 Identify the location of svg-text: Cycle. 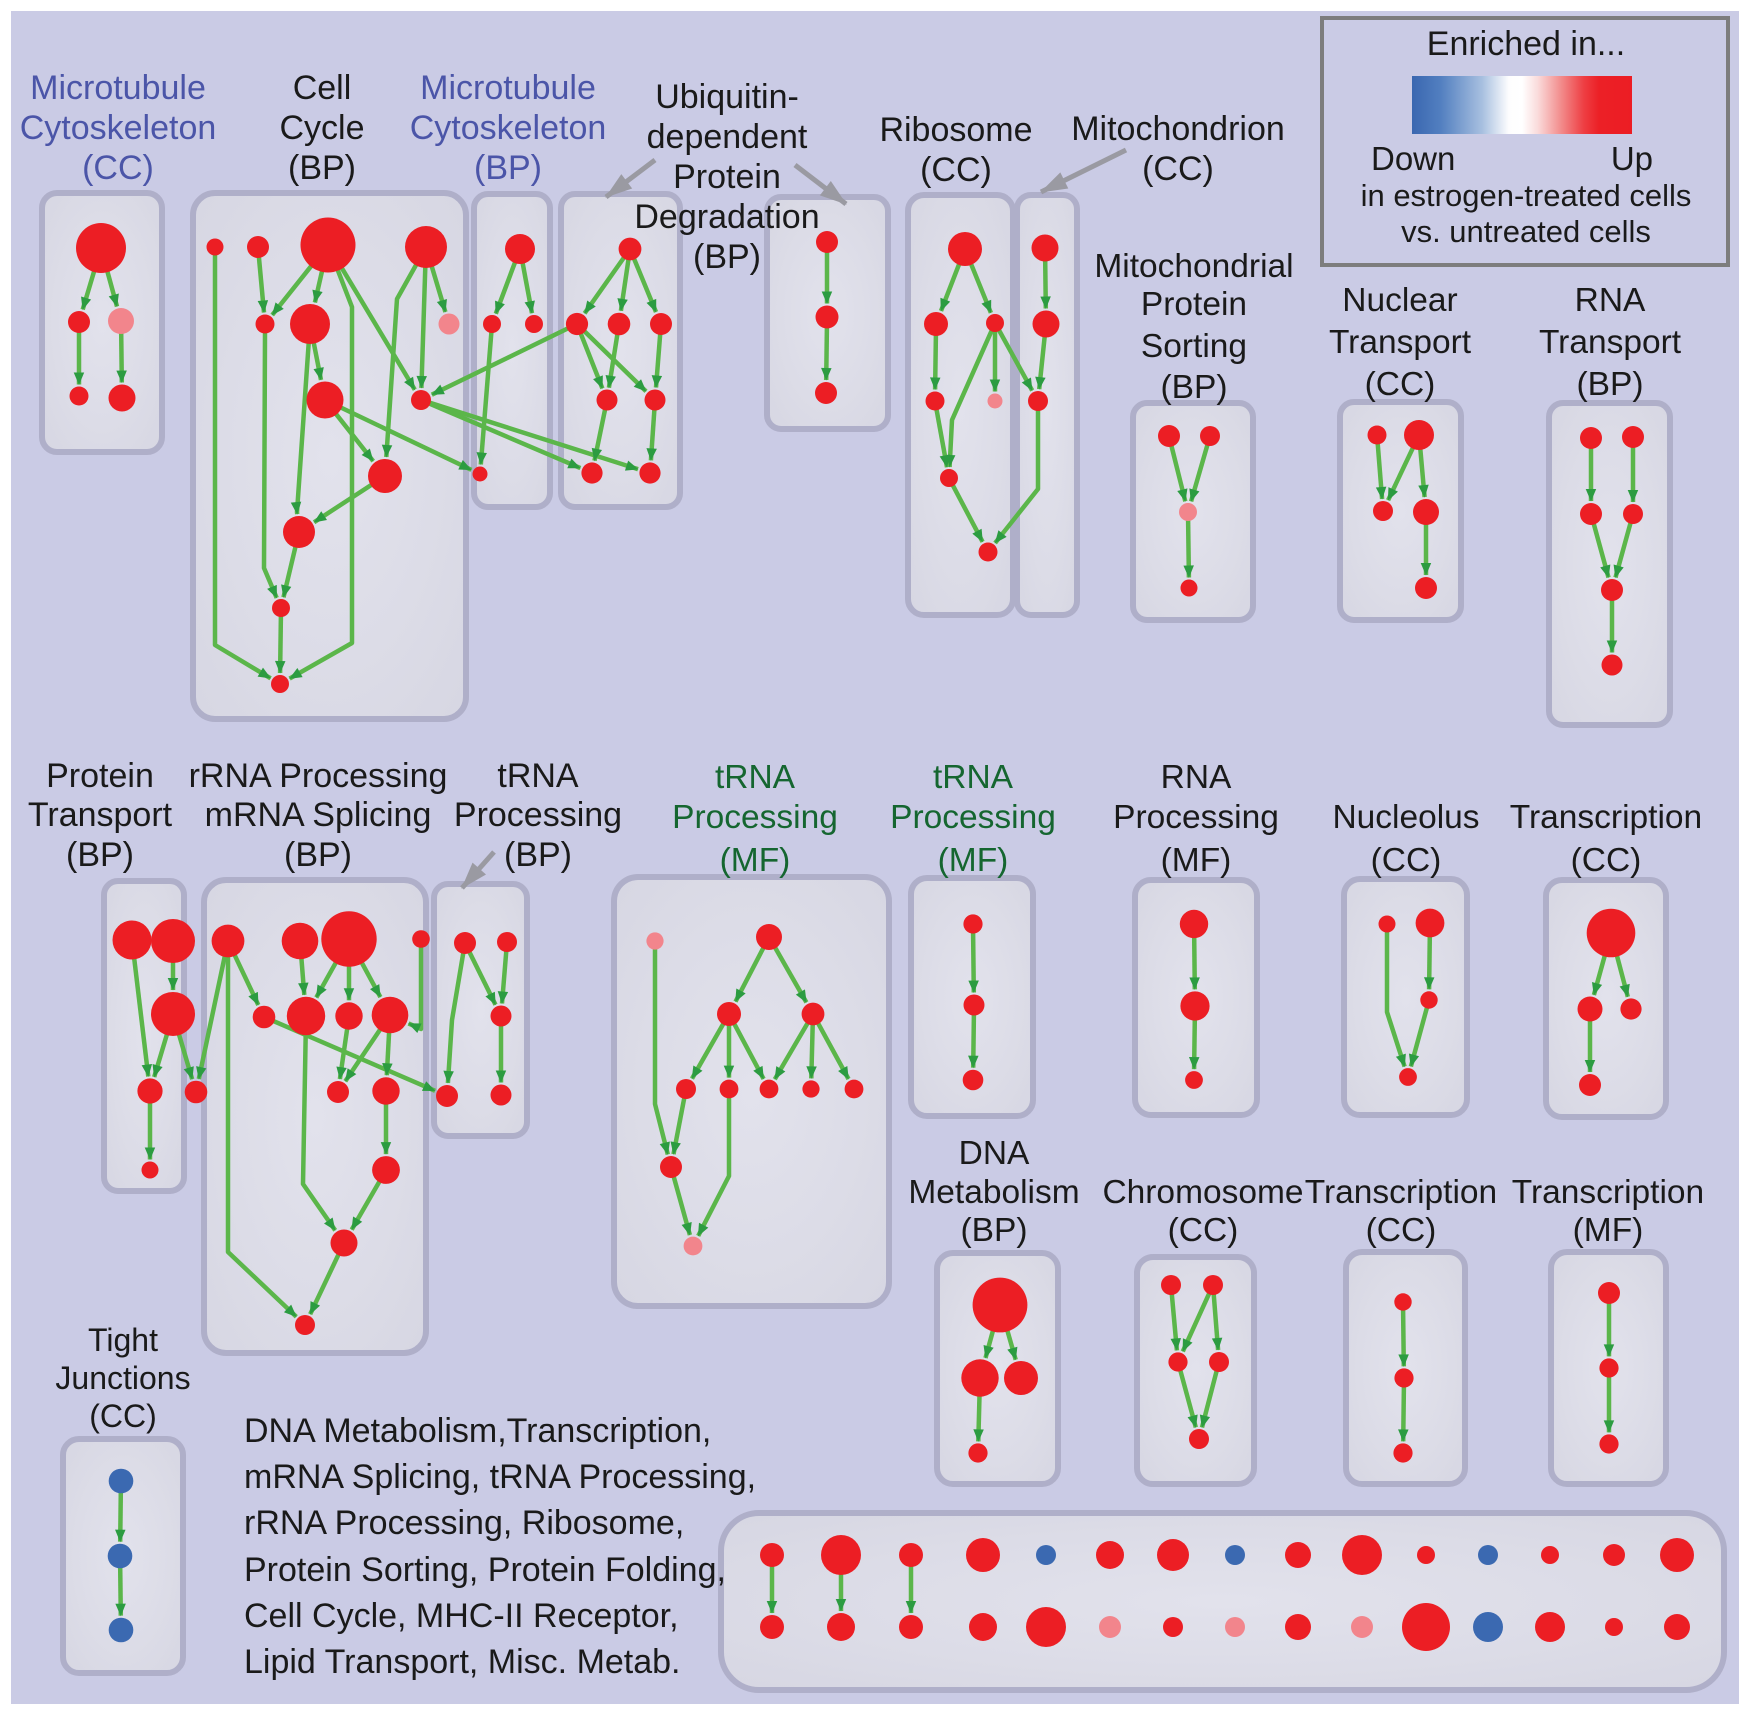
(321, 128).